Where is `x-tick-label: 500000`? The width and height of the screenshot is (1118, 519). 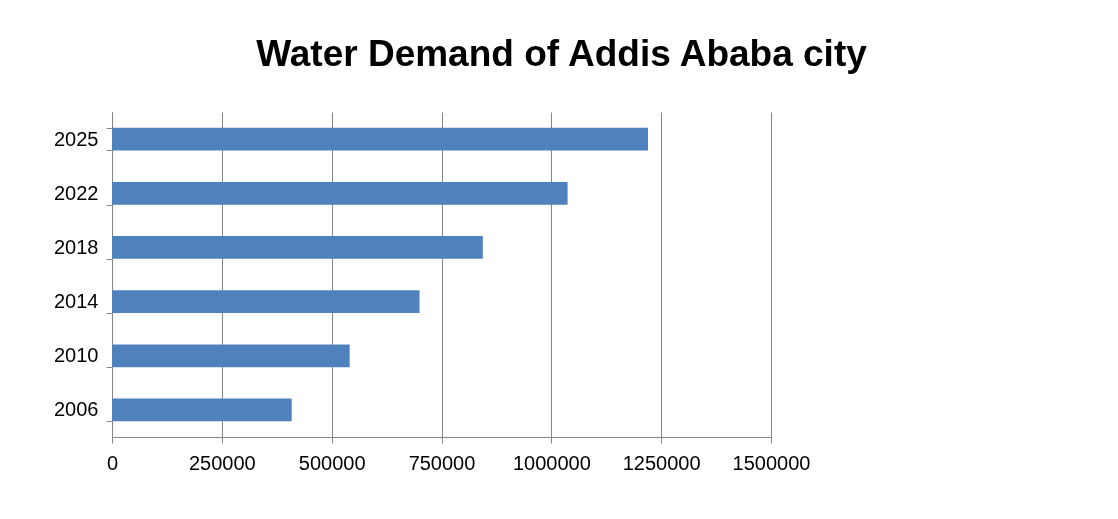 x-tick-label: 500000 is located at coordinates (332, 462).